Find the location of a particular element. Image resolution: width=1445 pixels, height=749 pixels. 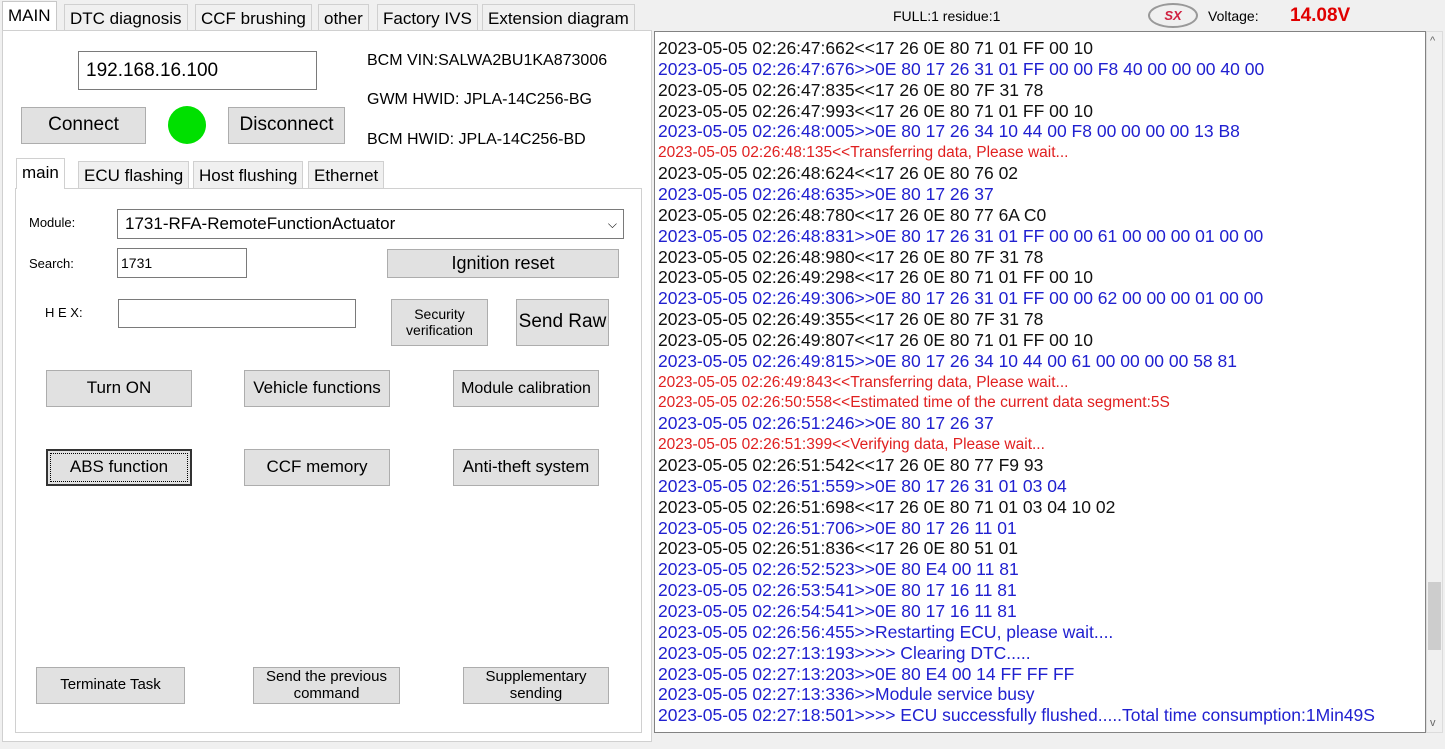

sx-logo: SX is located at coordinates (1173, 15).